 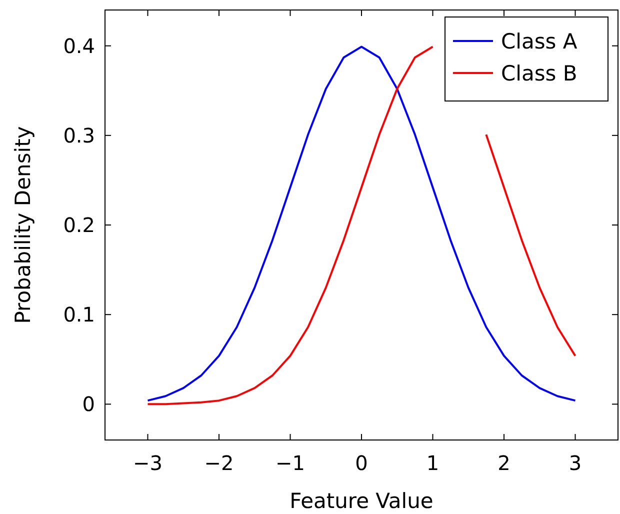 I want to click on x-tick-label: 0, so click(x=361, y=463).